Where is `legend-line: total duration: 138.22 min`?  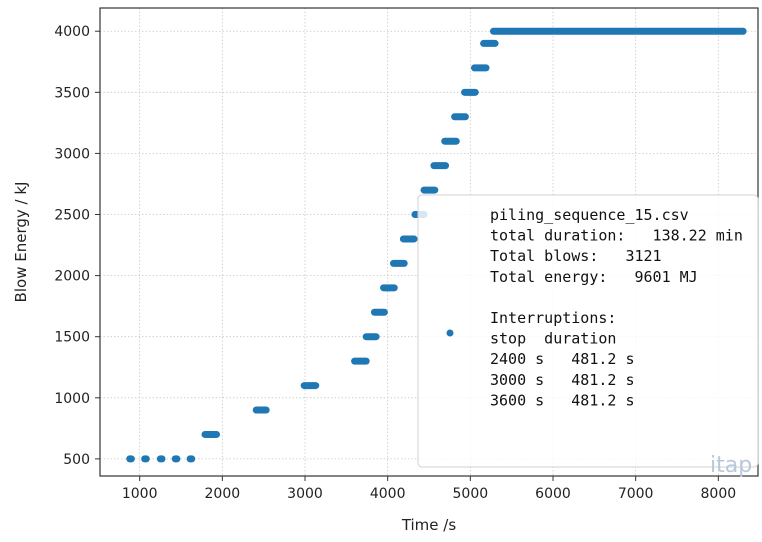
legend-line: total duration: 138.22 min is located at coordinates (616, 236).